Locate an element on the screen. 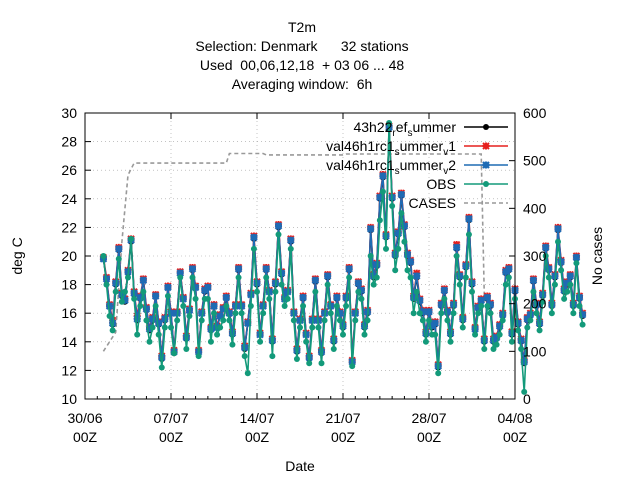 This screenshot has height=480, width=640. y2-tick-label: 600 is located at coordinates (535, 113).